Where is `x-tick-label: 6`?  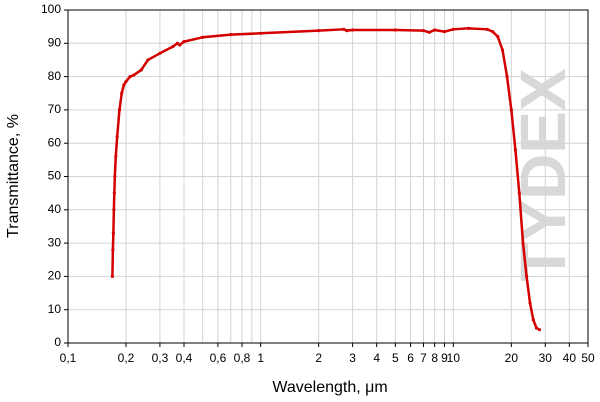 x-tick-label: 6 is located at coordinates (410, 358).